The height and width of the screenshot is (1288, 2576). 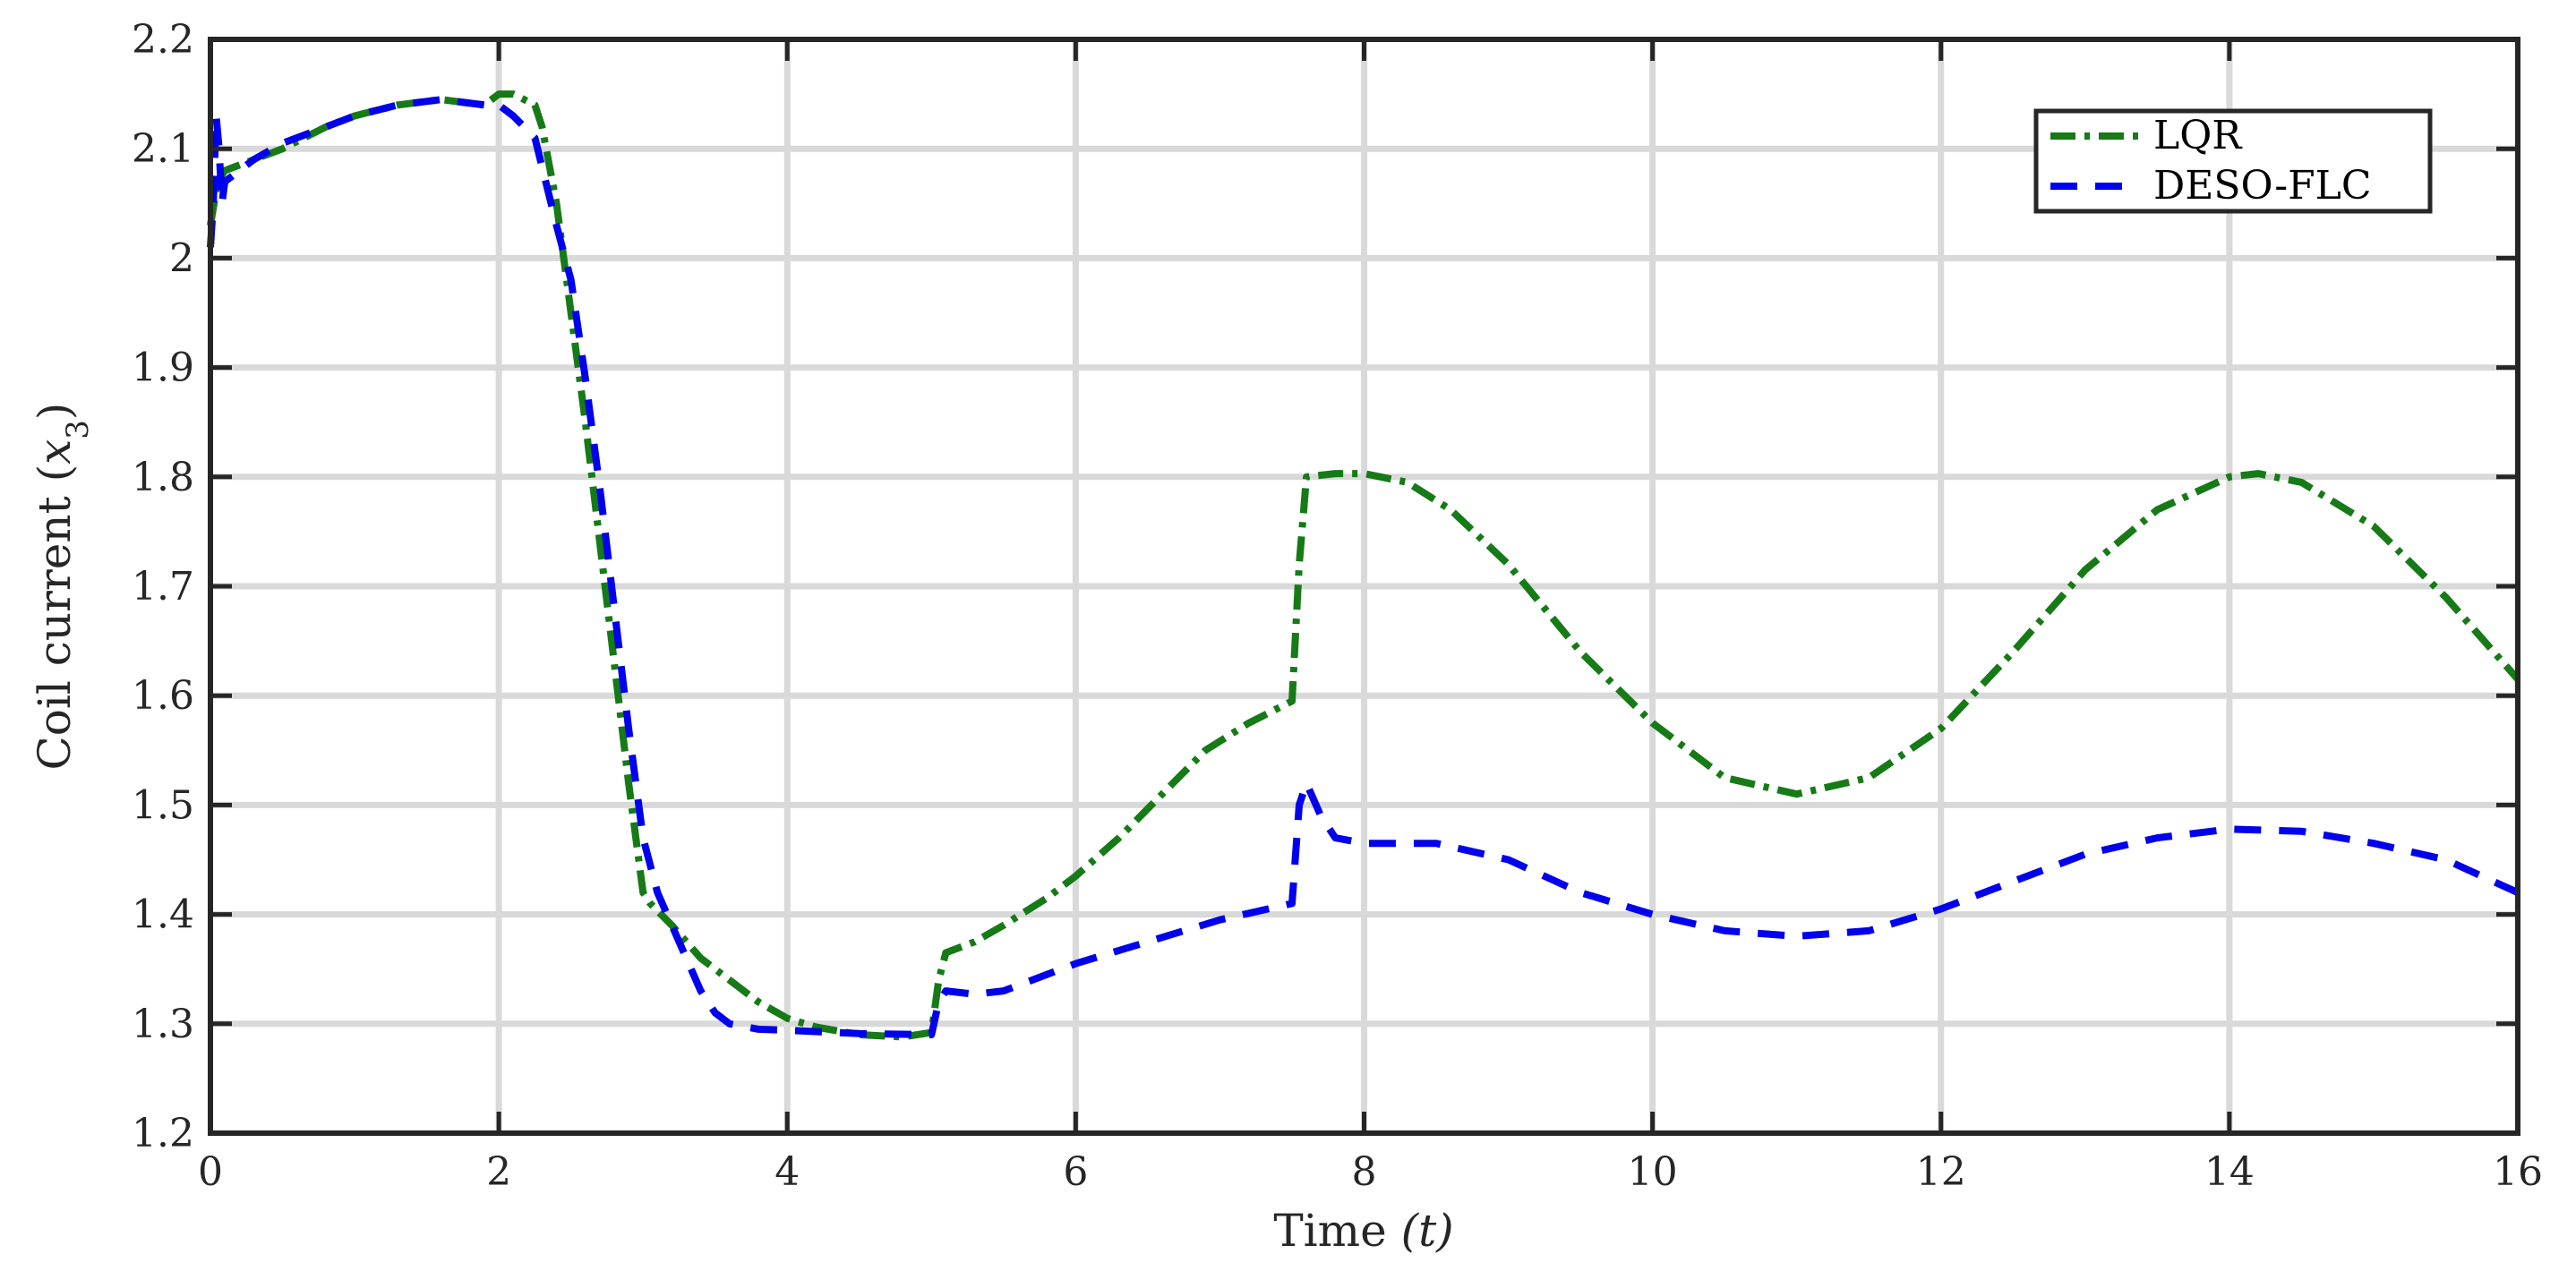 I want to click on x-tick-label: 16, so click(x=2518, y=1172).